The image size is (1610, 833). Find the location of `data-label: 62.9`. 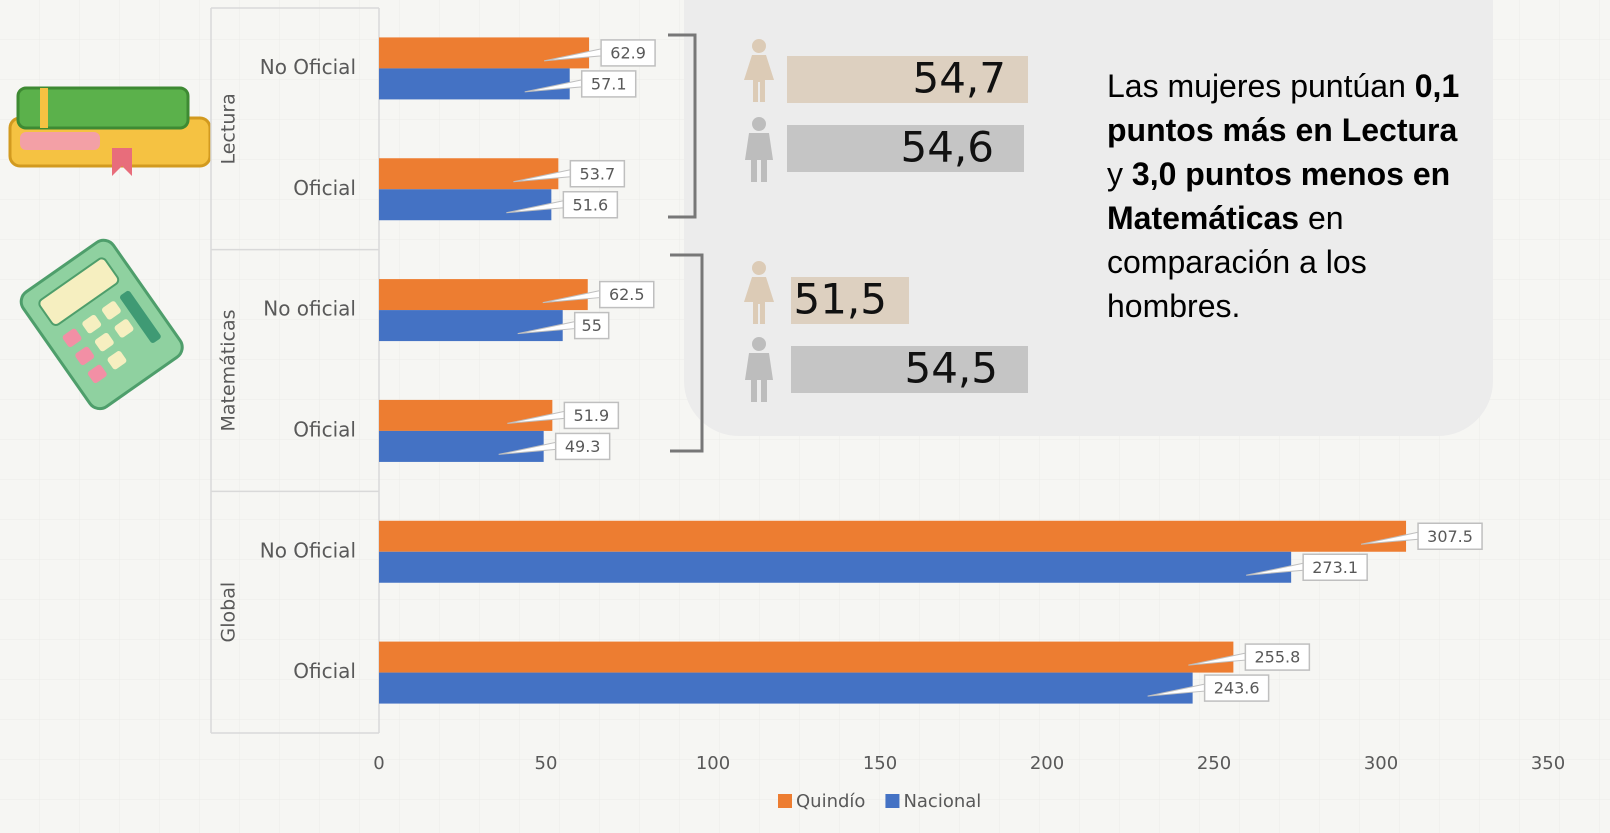

data-label: 62.9 is located at coordinates (628, 52).